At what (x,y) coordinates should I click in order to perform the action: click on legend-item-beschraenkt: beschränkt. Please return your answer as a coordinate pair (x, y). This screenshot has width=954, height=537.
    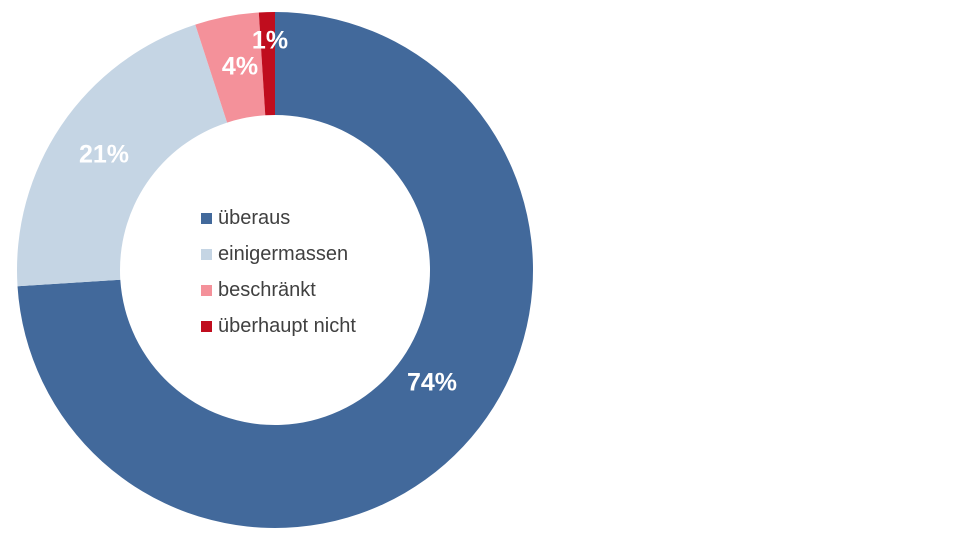
    Looking at the image, I should click on (278, 290).